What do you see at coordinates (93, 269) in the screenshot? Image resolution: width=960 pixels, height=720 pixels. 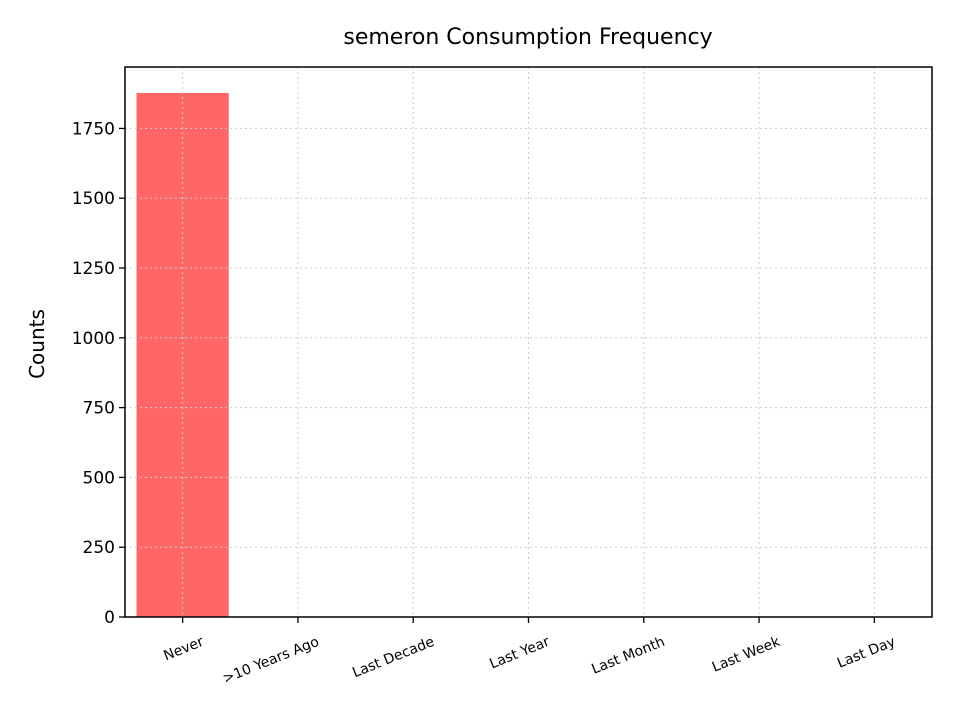 I see `y-tick-label-5: 1250` at bounding box center [93, 269].